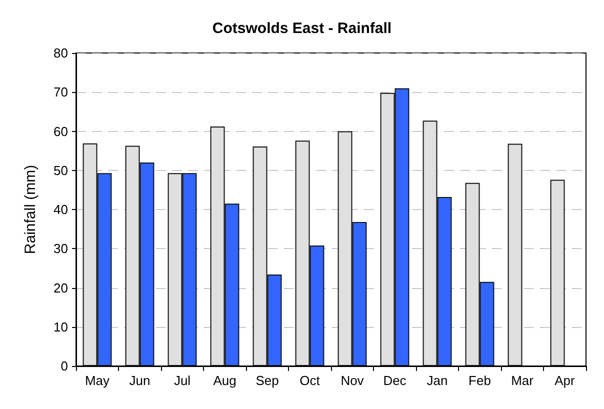 The width and height of the screenshot is (604, 409). Describe the element at coordinates (61, 131) in the screenshot. I see `y-tick-label: 60` at that location.